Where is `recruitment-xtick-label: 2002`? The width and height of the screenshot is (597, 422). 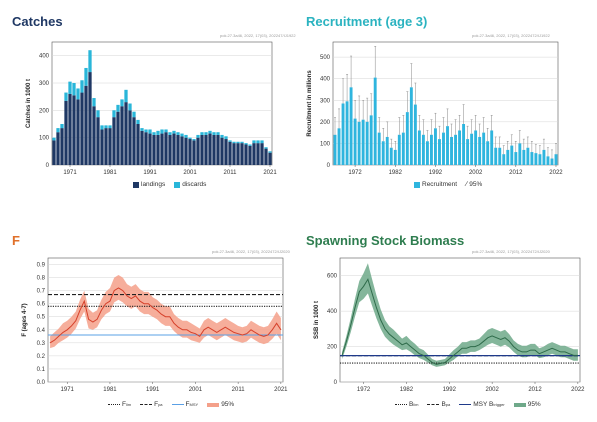
recruitment-xtick-label: 2002 is located at coordinates (476, 173).